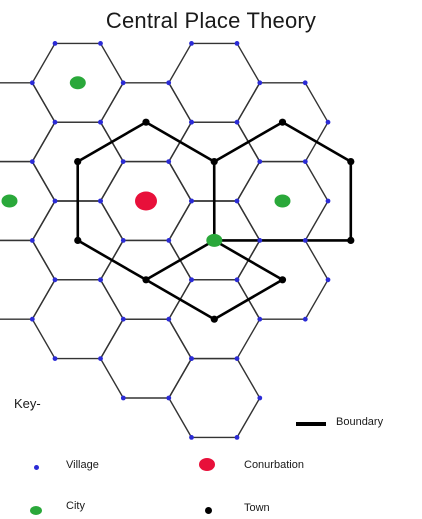 This screenshot has width=422, height=519. Describe the element at coordinates (82, 465) in the screenshot. I see `village-key-label: Village` at that location.